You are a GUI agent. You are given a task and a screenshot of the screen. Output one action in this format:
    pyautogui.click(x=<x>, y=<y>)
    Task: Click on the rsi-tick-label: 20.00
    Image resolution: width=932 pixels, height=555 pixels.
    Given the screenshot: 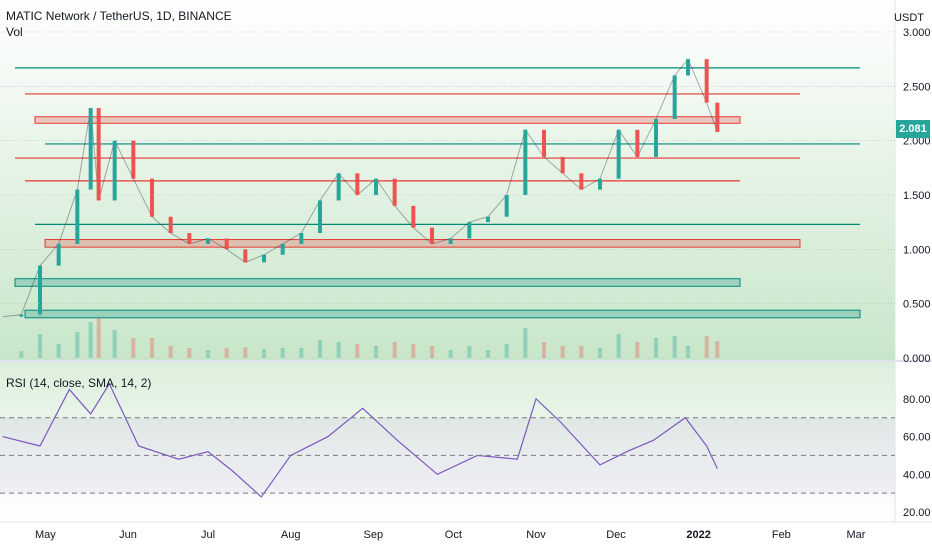 What is the action you would take?
    pyautogui.click(x=917, y=513)
    